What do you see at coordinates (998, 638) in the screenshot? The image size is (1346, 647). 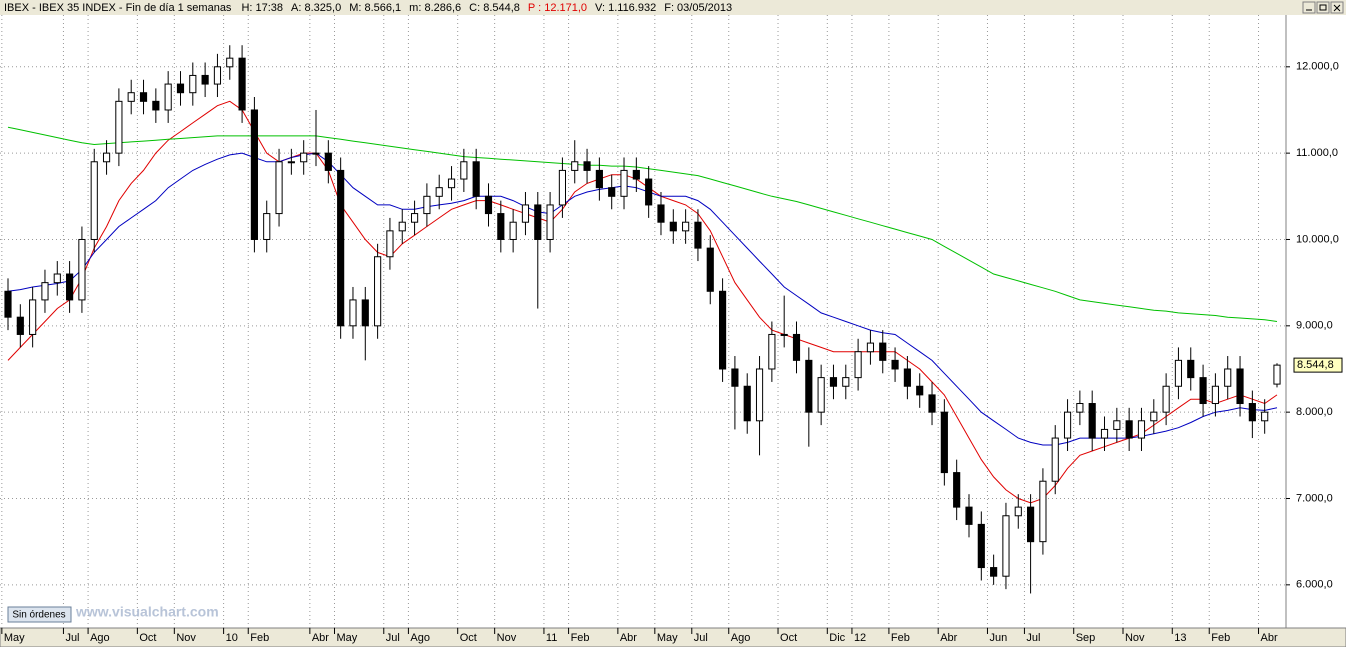 I see `x-tick-label: Jun` at bounding box center [998, 638].